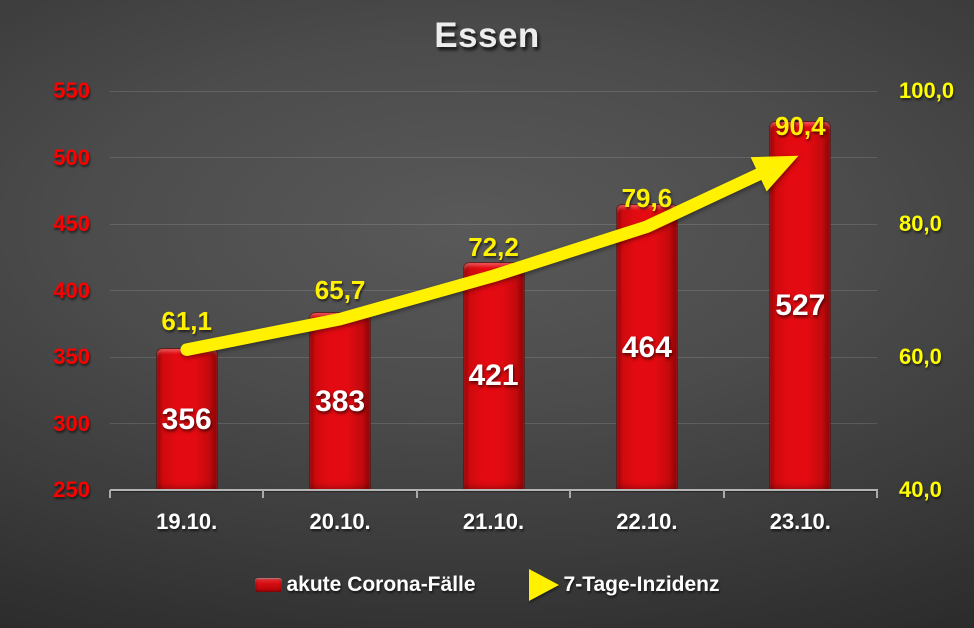  What do you see at coordinates (71, 223) in the screenshot?
I see `y-axis-label-left: 450` at bounding box center [71, 223].